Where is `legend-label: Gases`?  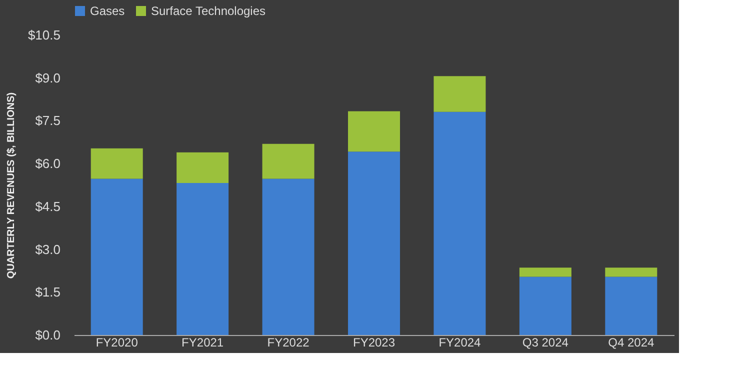
legend-label: Gases is located at coordinates (107, 11).